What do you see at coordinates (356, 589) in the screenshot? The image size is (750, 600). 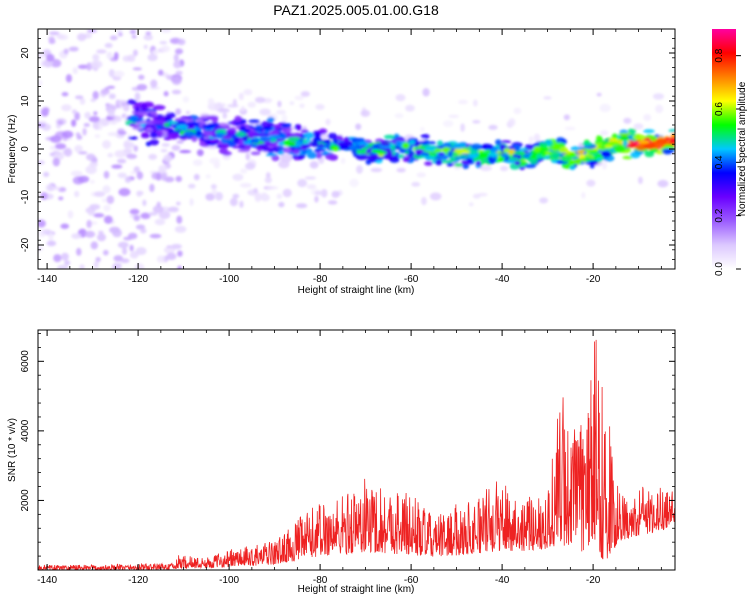 I see `snr-x-label: Height of straight line (km)` at bounding box center [356, 589].